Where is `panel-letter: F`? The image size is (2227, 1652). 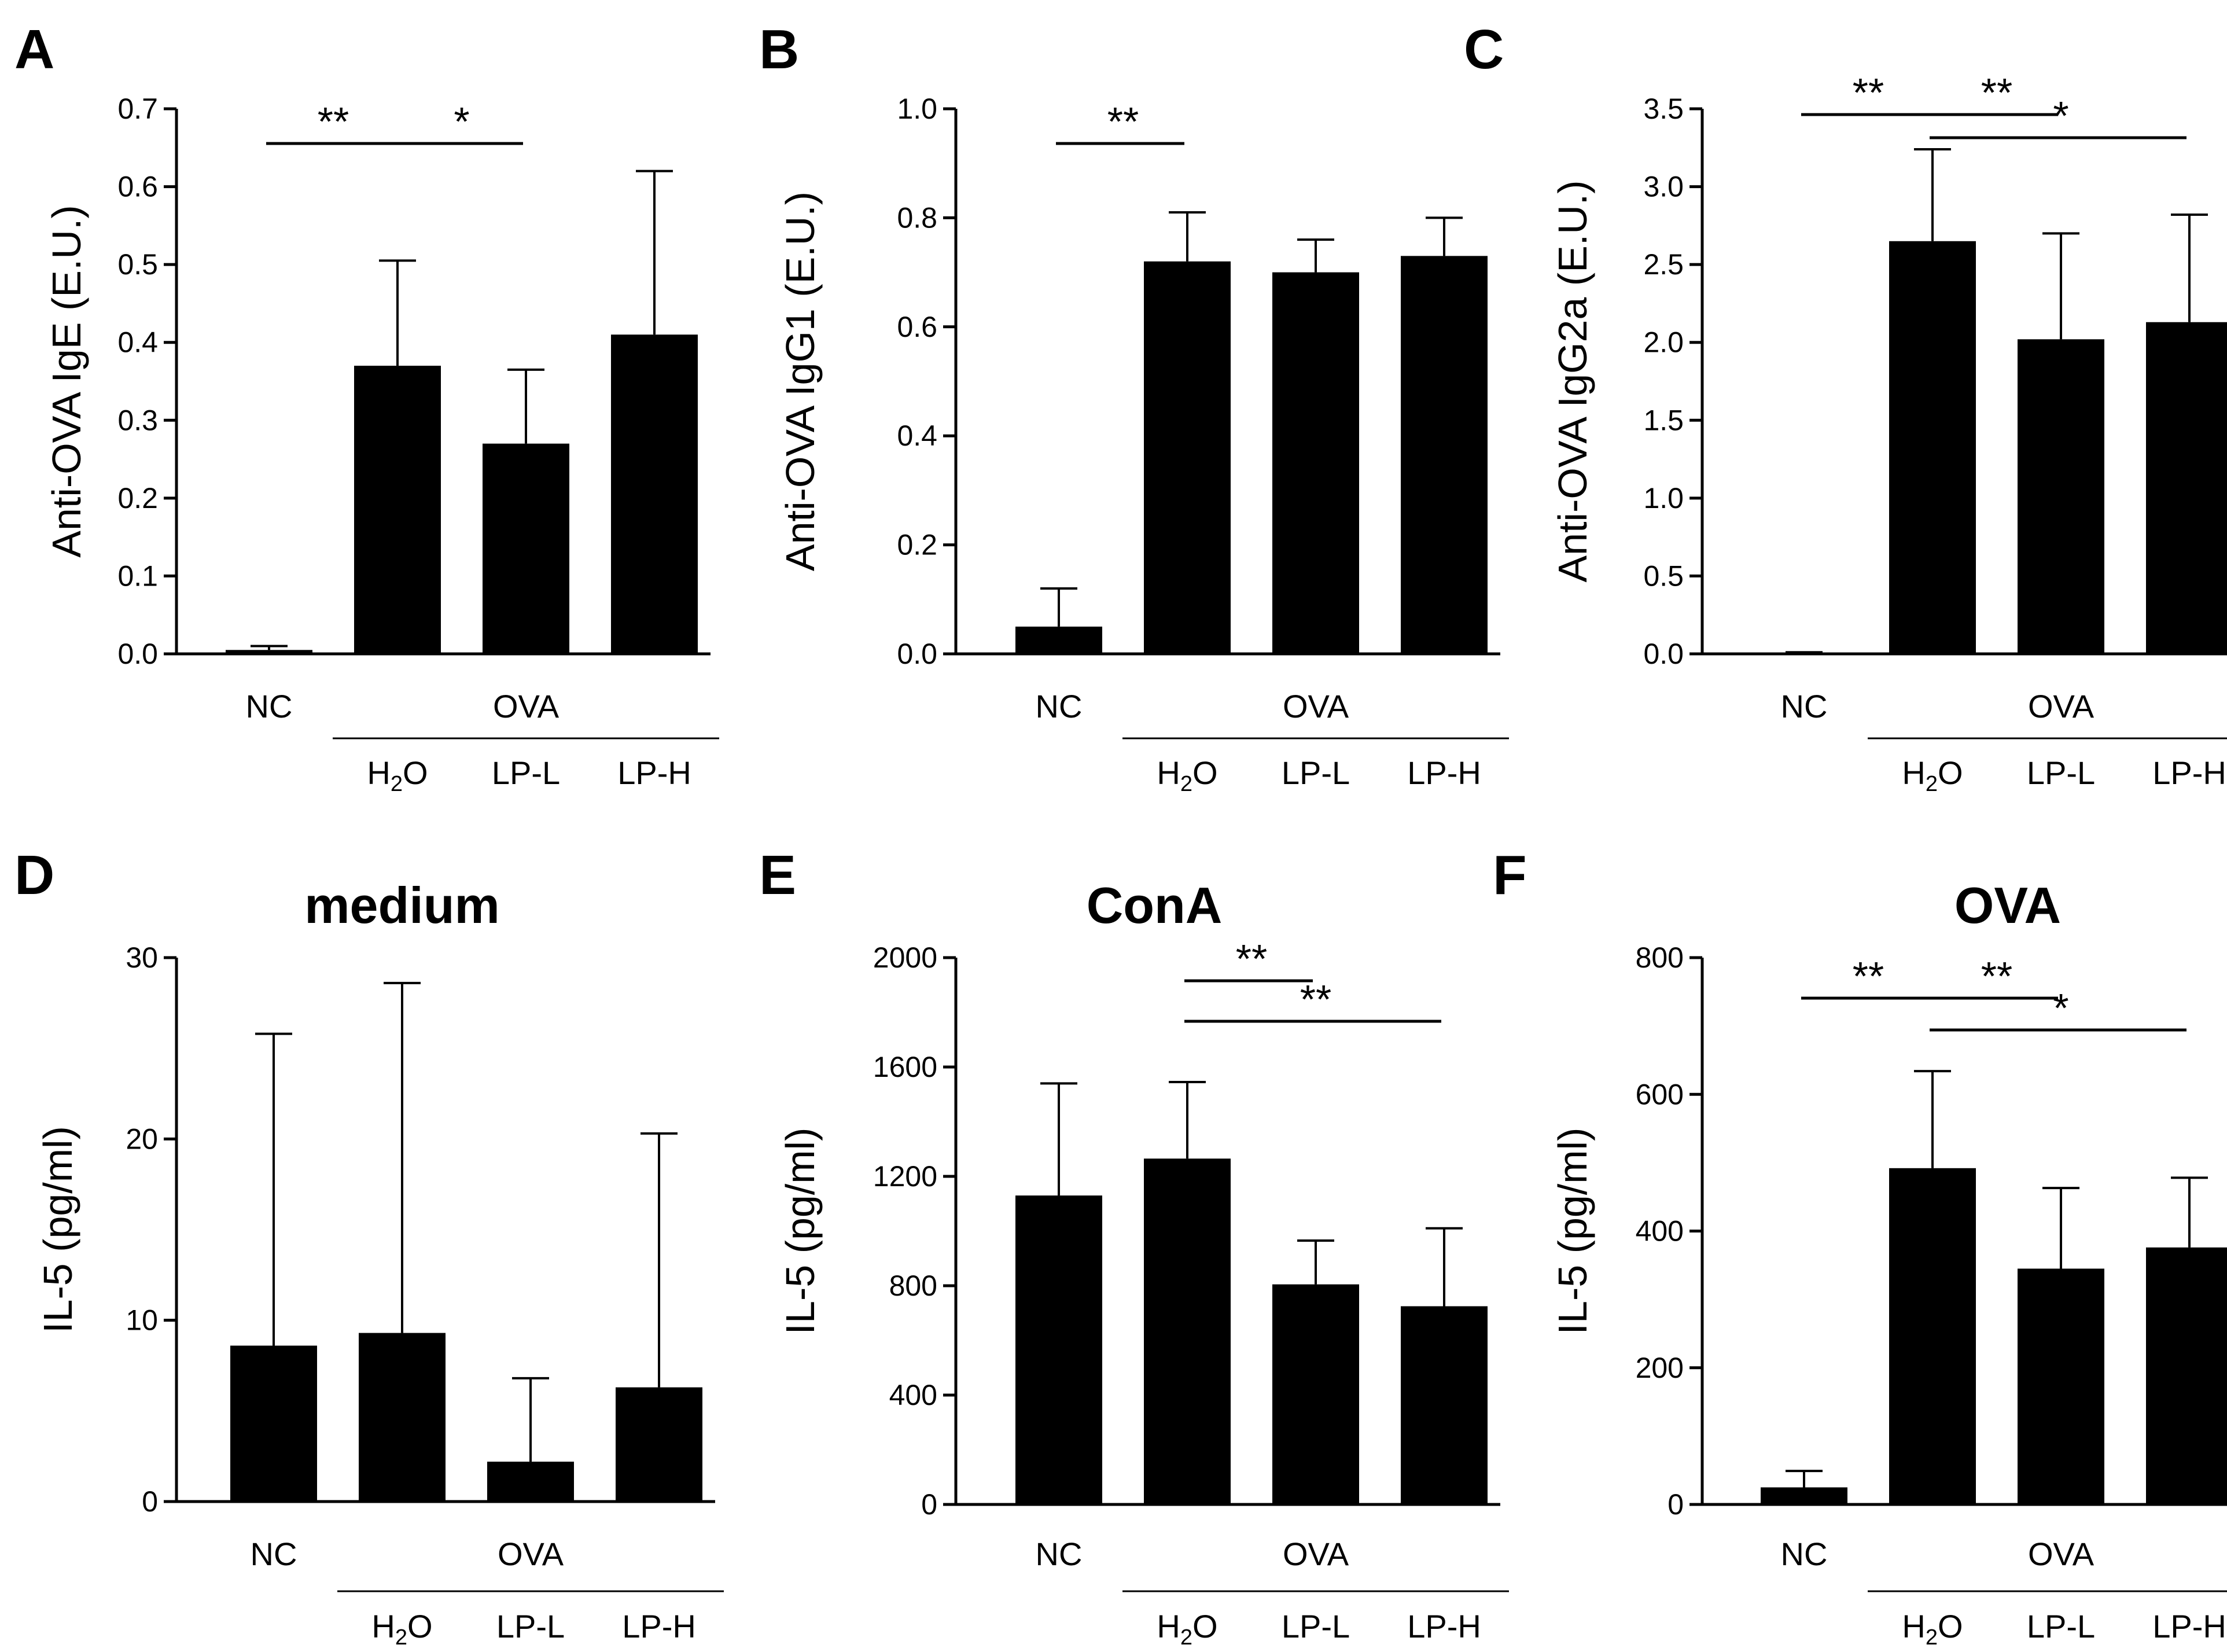 panel-letter: F is located at coordinates (1510, 875).